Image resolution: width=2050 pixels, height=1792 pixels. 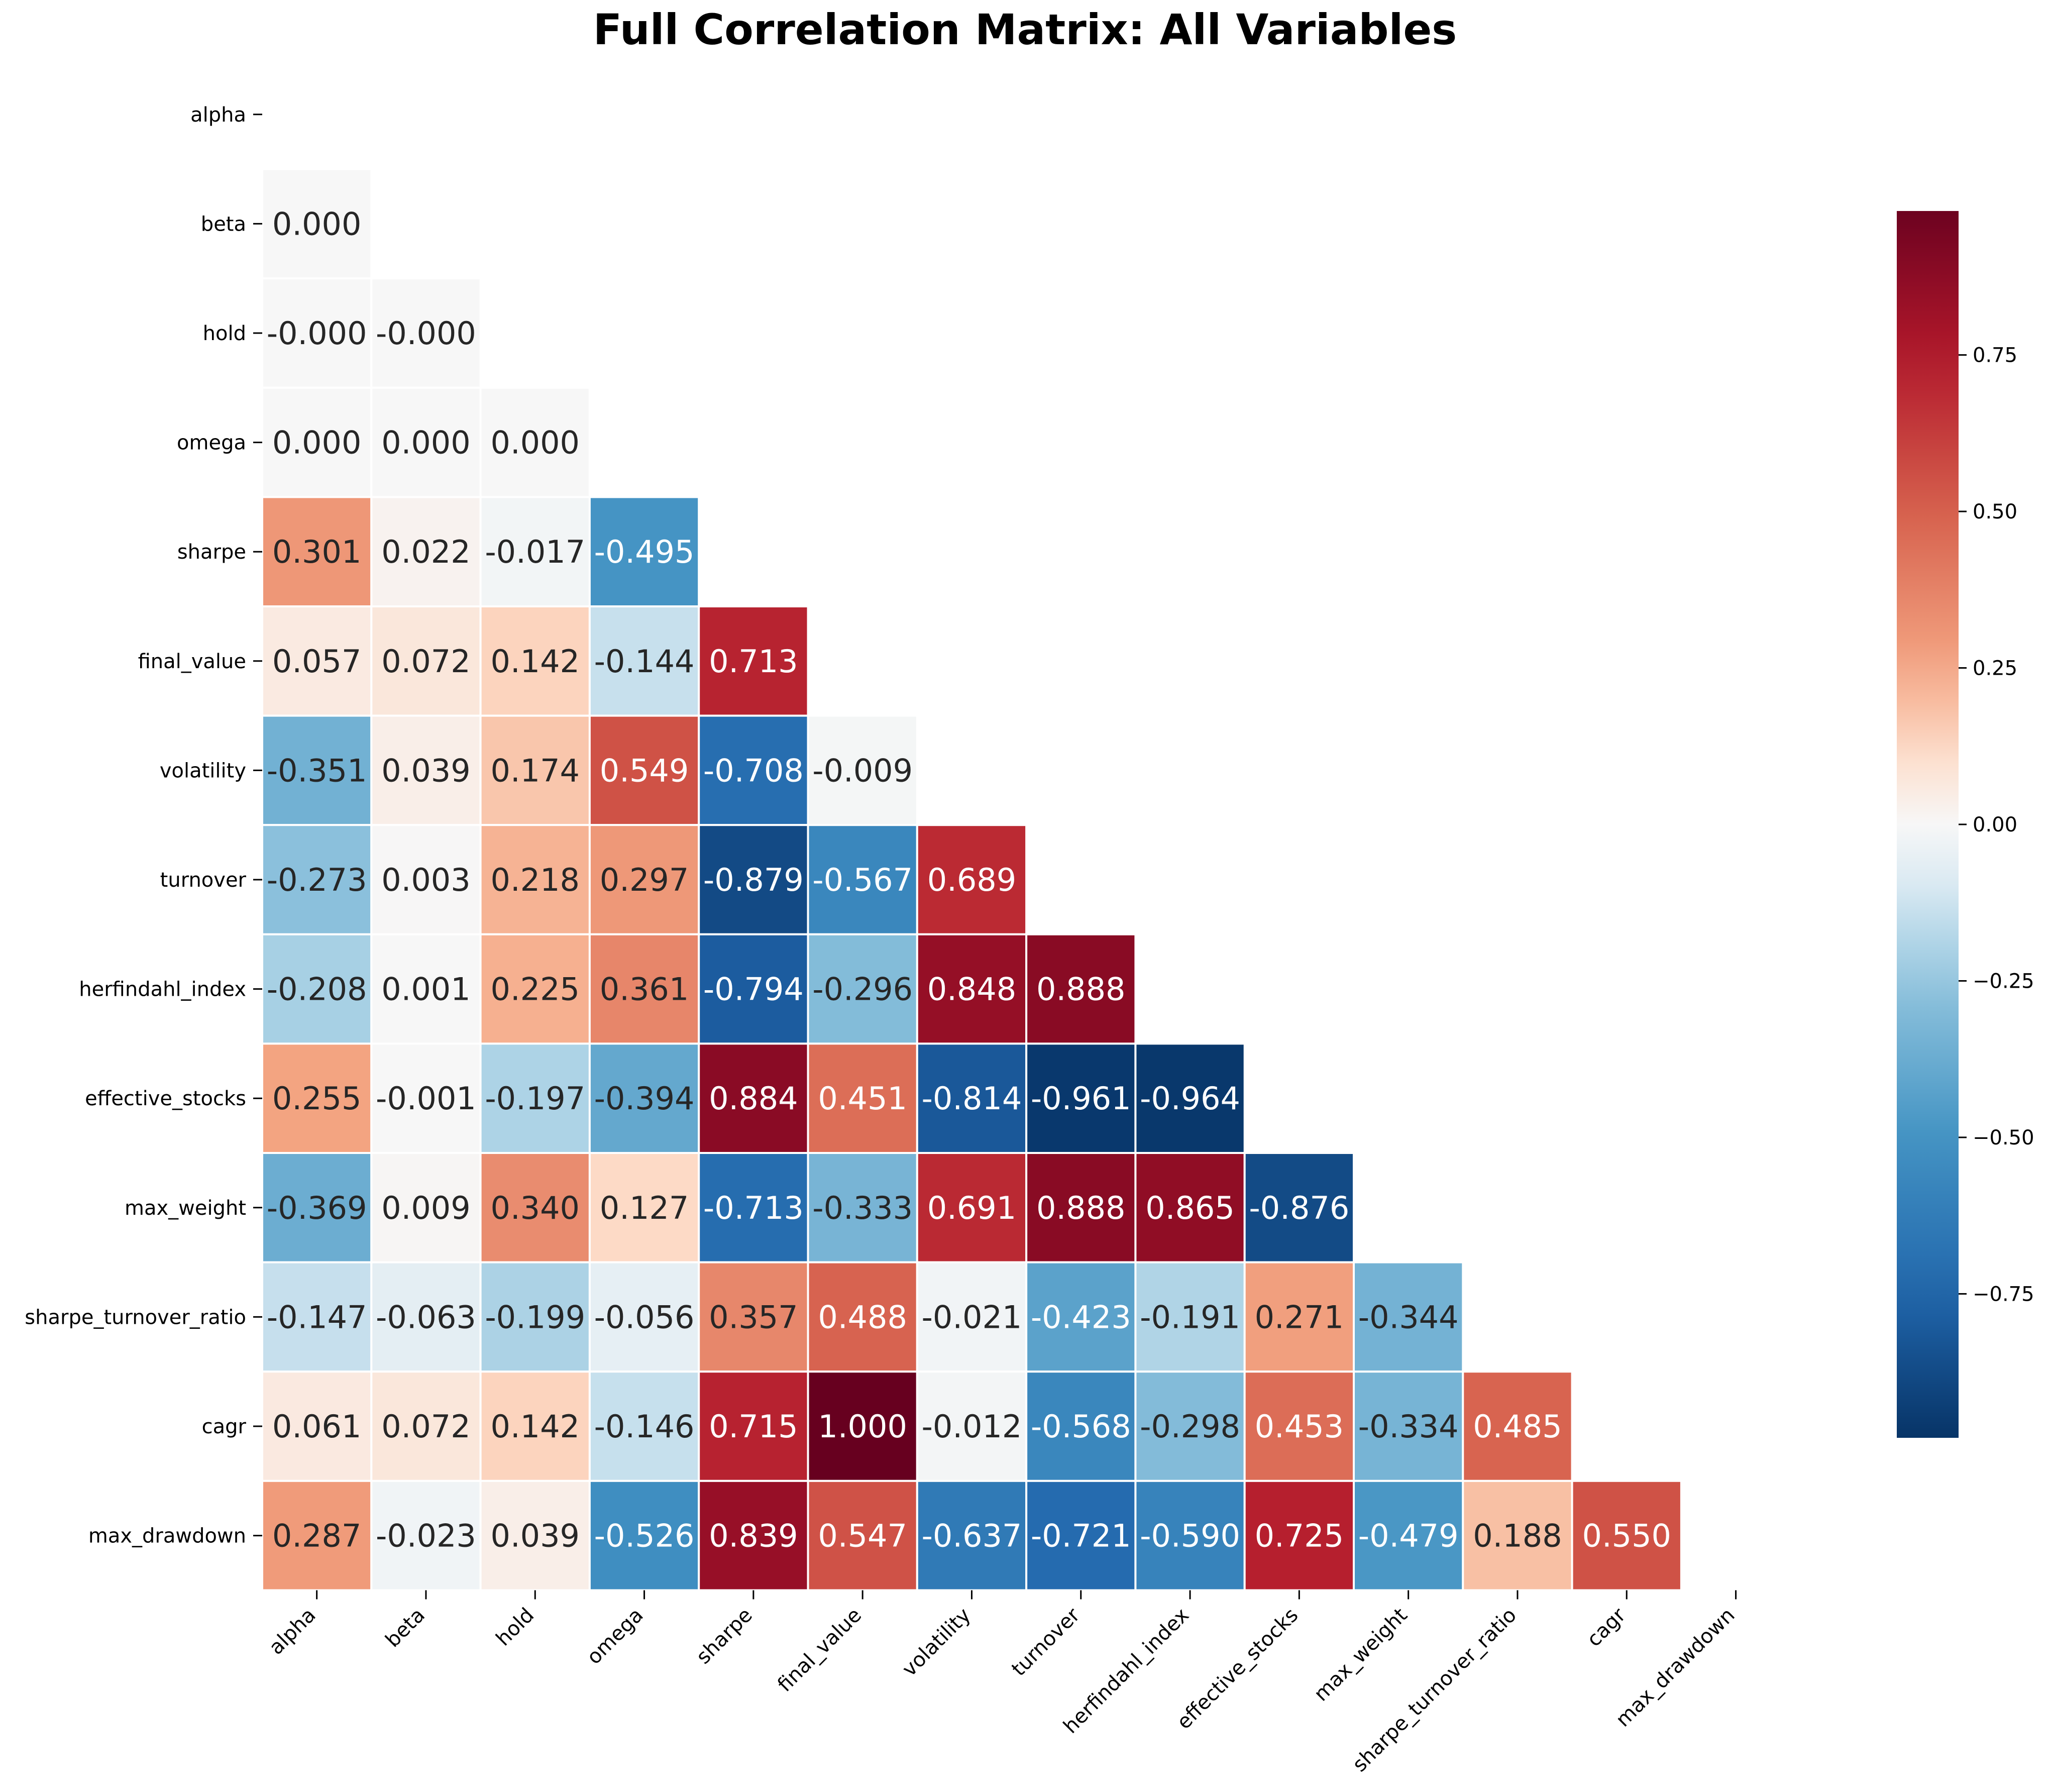 What do you see at coordinates (317, 661) in the screenshot?
I see `cell-value-label: 0.057` at bounding box center [317, 661].